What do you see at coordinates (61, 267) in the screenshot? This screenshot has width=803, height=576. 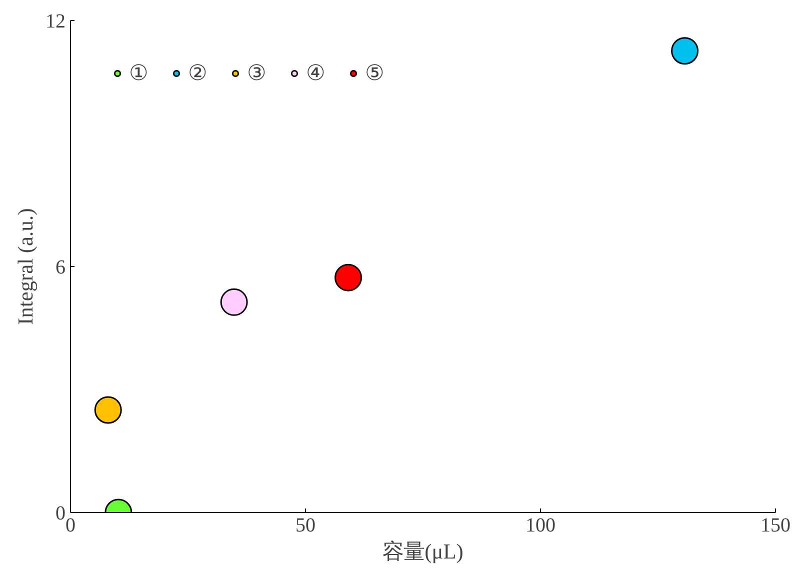 I see `y-tick-label: 6` at bounding box center [61, 267].